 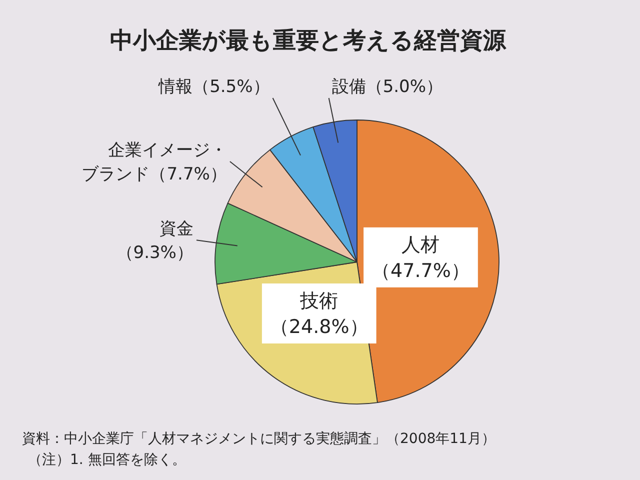 What do you see at coordinates (176, 229) in the screenshot?
I see `slice-label: 資金` at bounding box center [176, 229].